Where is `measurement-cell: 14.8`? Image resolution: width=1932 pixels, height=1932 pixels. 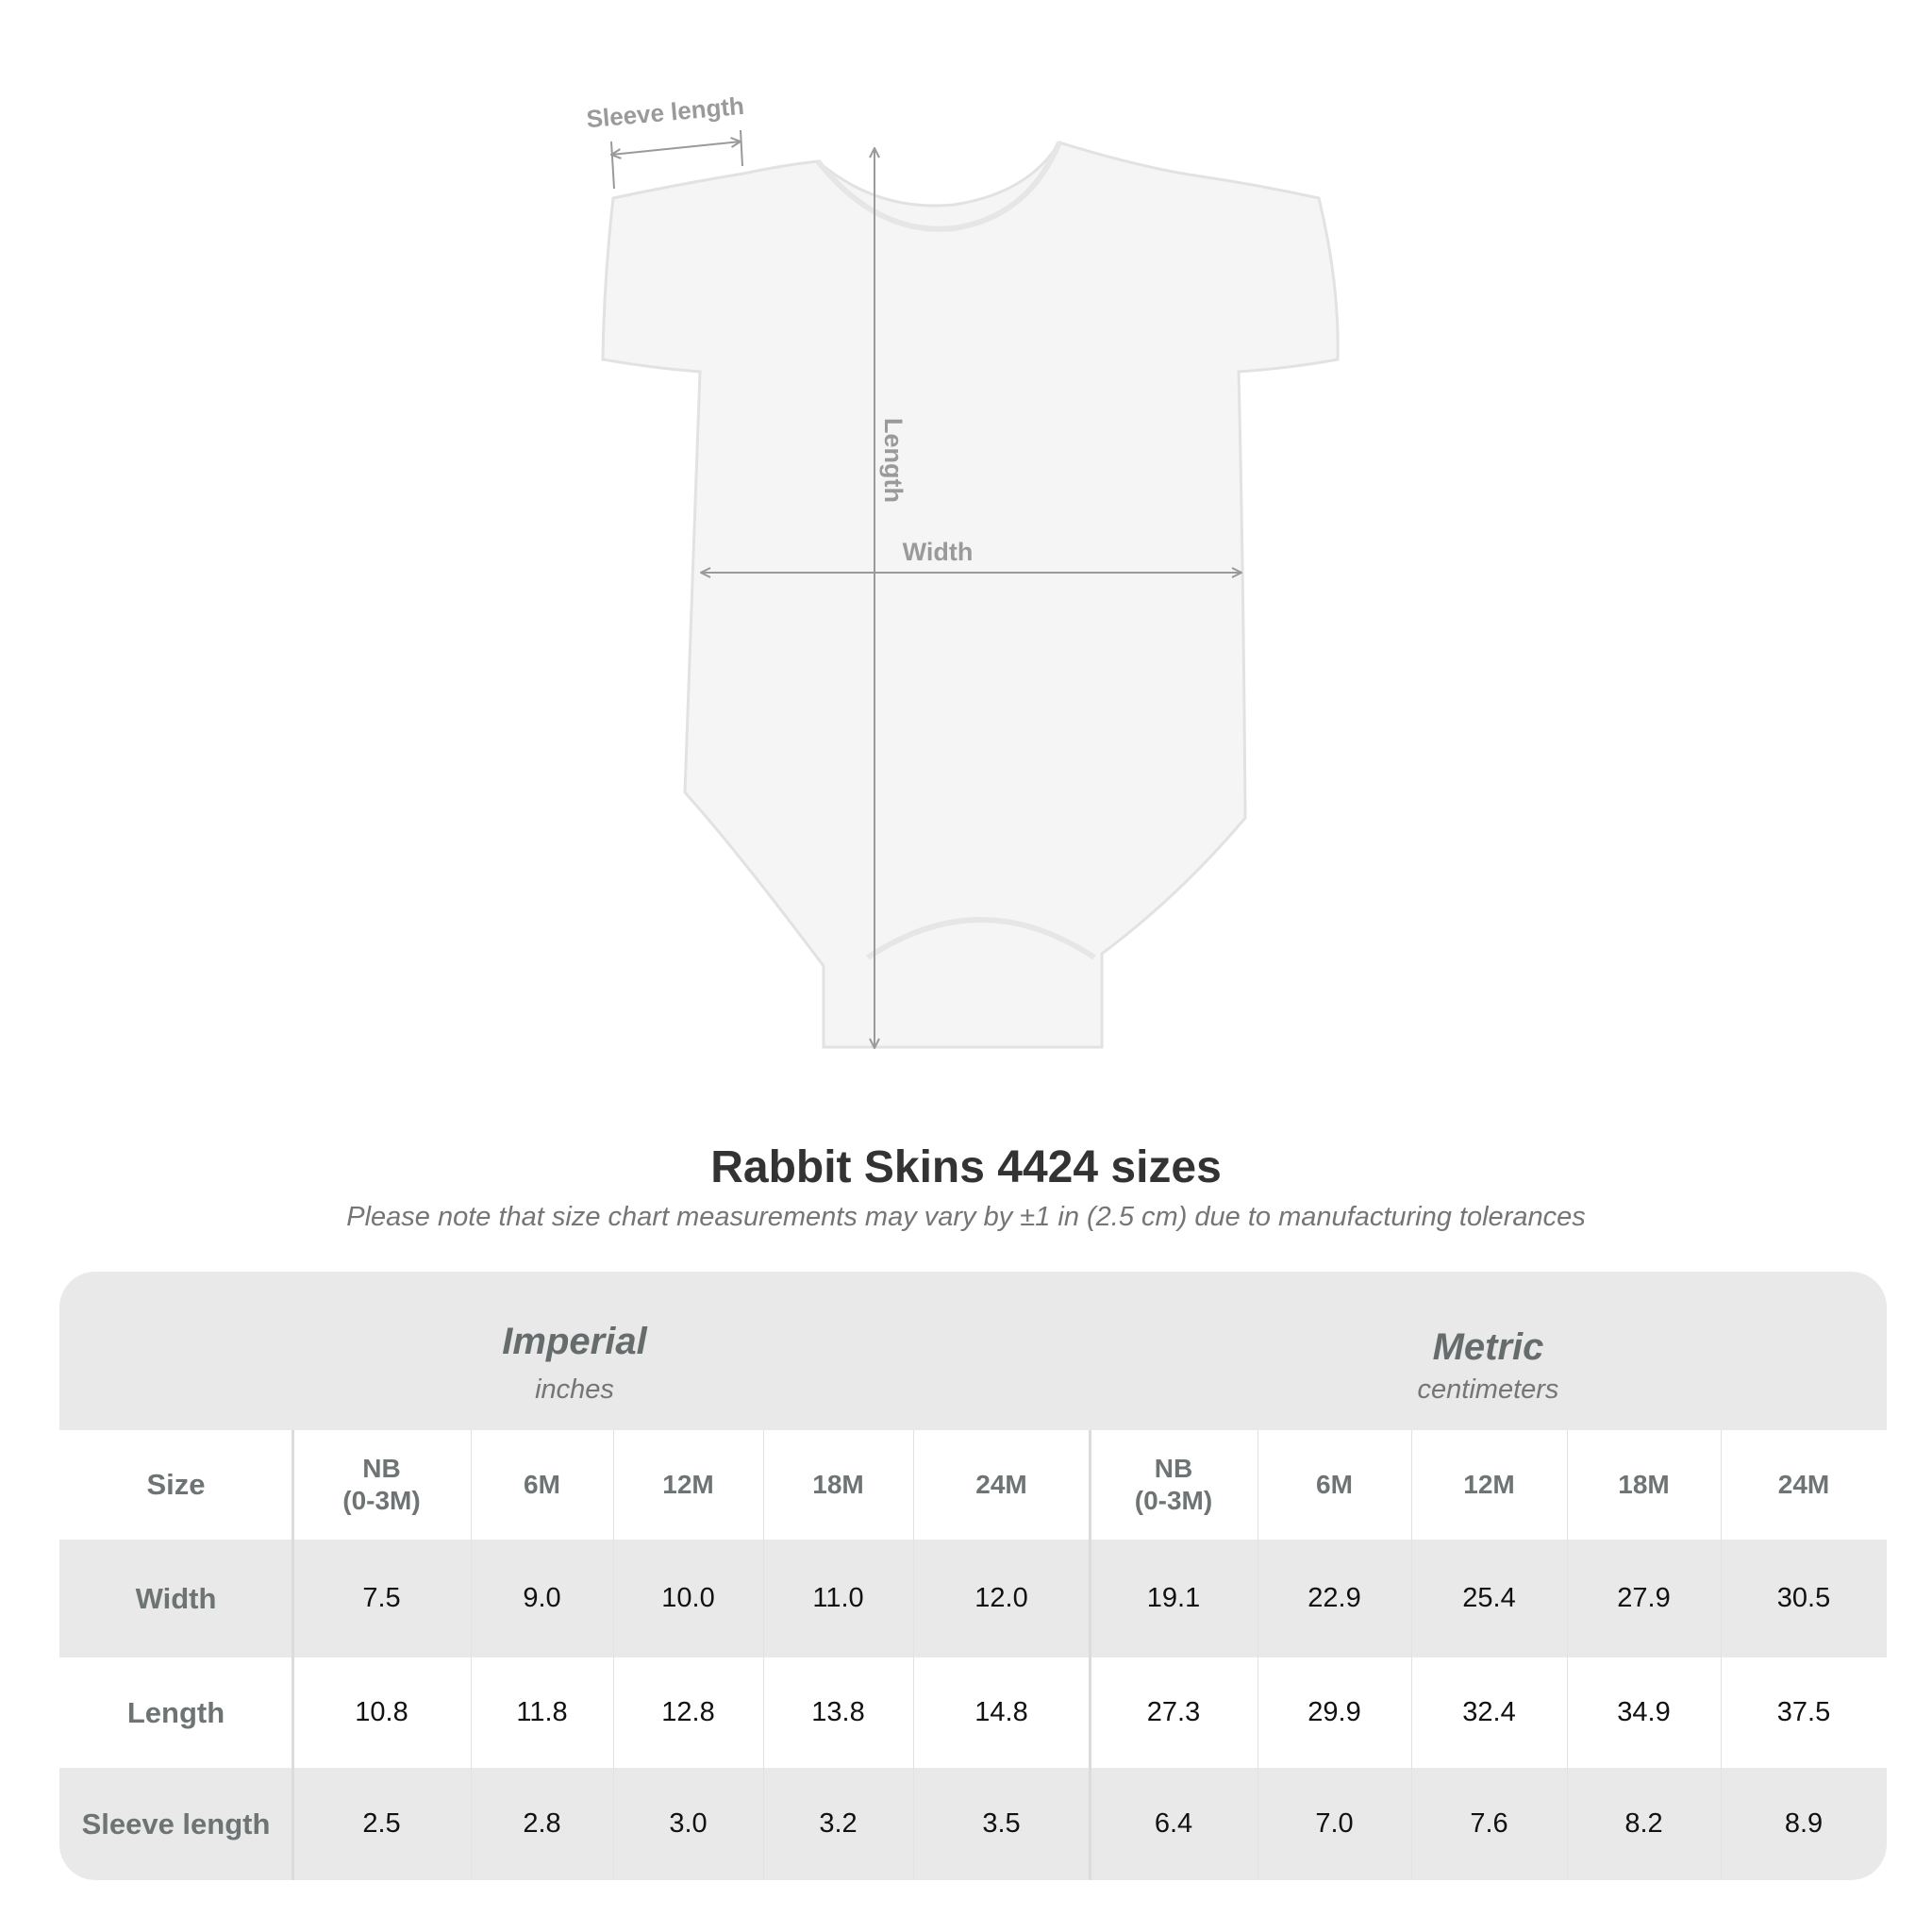 measurement-cell: 14.8 is located at coordinates (1001, 1712).